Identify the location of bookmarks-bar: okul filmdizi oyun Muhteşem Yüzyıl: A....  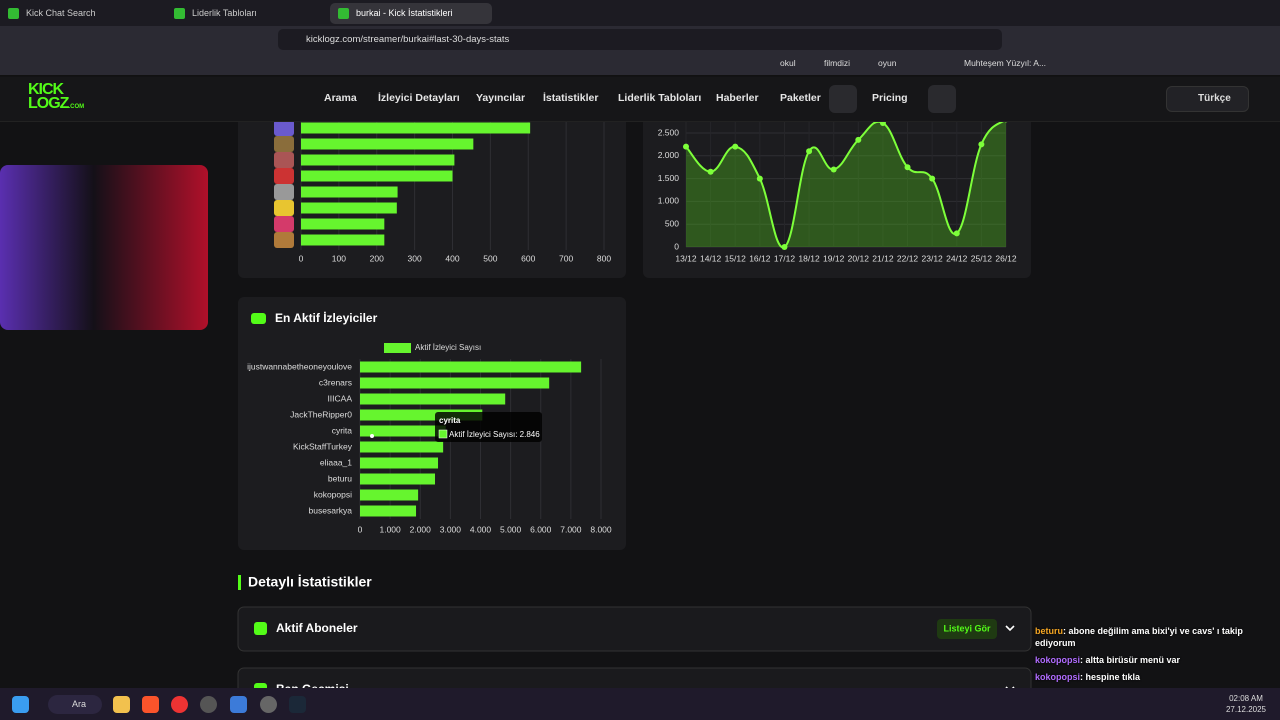
(640, 64).